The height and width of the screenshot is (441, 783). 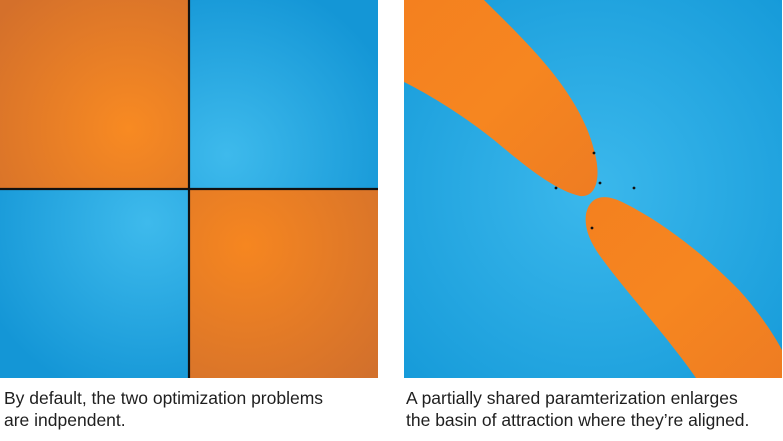 What do you see at coordinates (501, 98) in the screenshot?
I see `orange-lobe-upper-left` at bounding box center [501, 98].